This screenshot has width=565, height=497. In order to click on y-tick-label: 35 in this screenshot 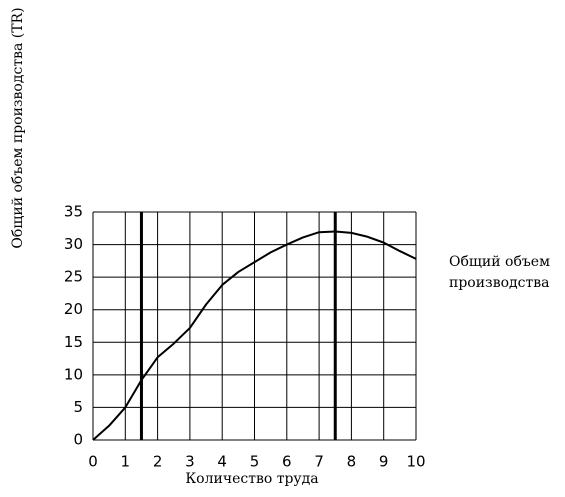, I will do `click(73, 212)`.